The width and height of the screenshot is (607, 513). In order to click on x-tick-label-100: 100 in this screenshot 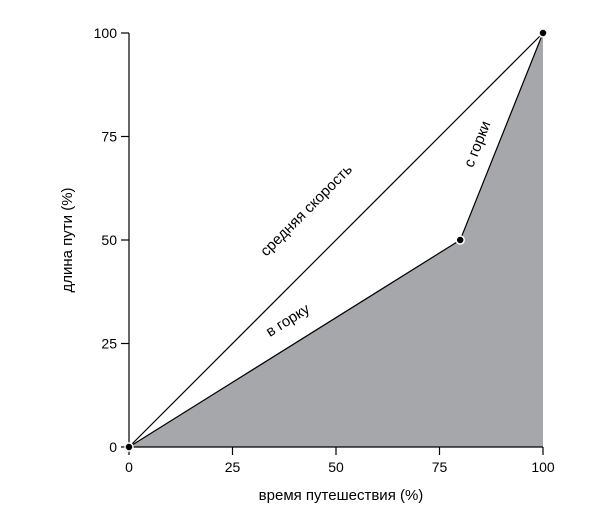, I will do `click(543, 467)`.